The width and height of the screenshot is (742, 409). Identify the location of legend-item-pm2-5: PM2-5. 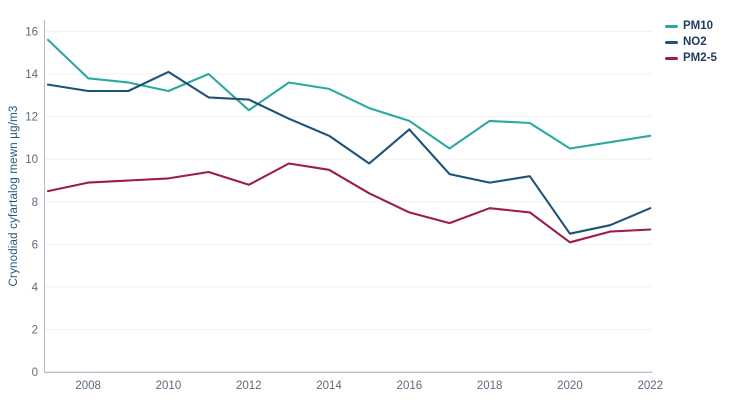
(691, 58).